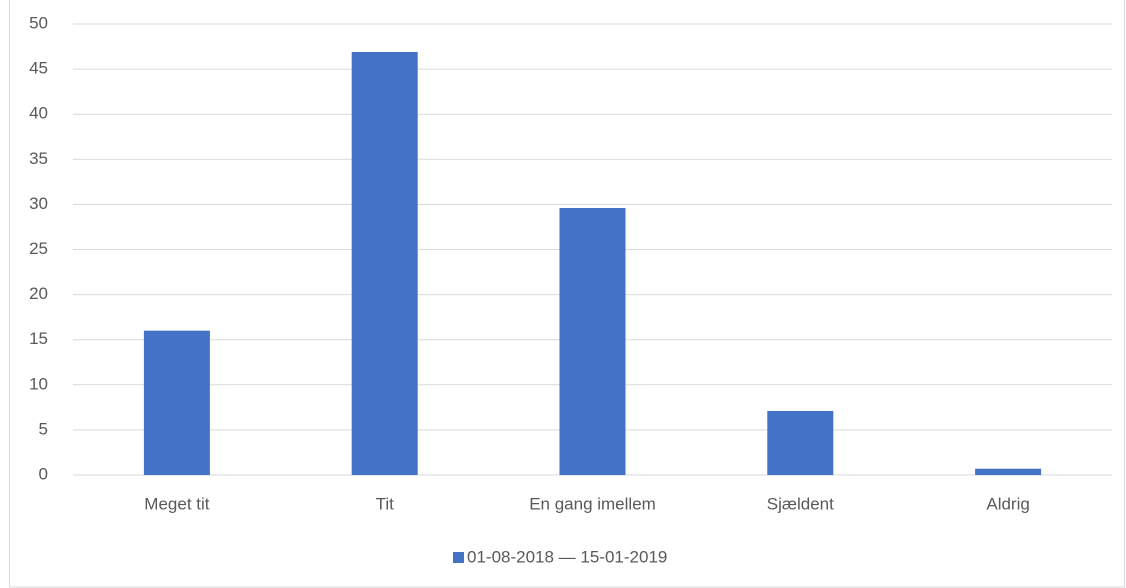 This screenshot has height=588, width=1126. Describe the element at coordinates (567, 556) in the screenshot. I see `legend-label: 01-08-2018 — 15-01-2019` at that location.